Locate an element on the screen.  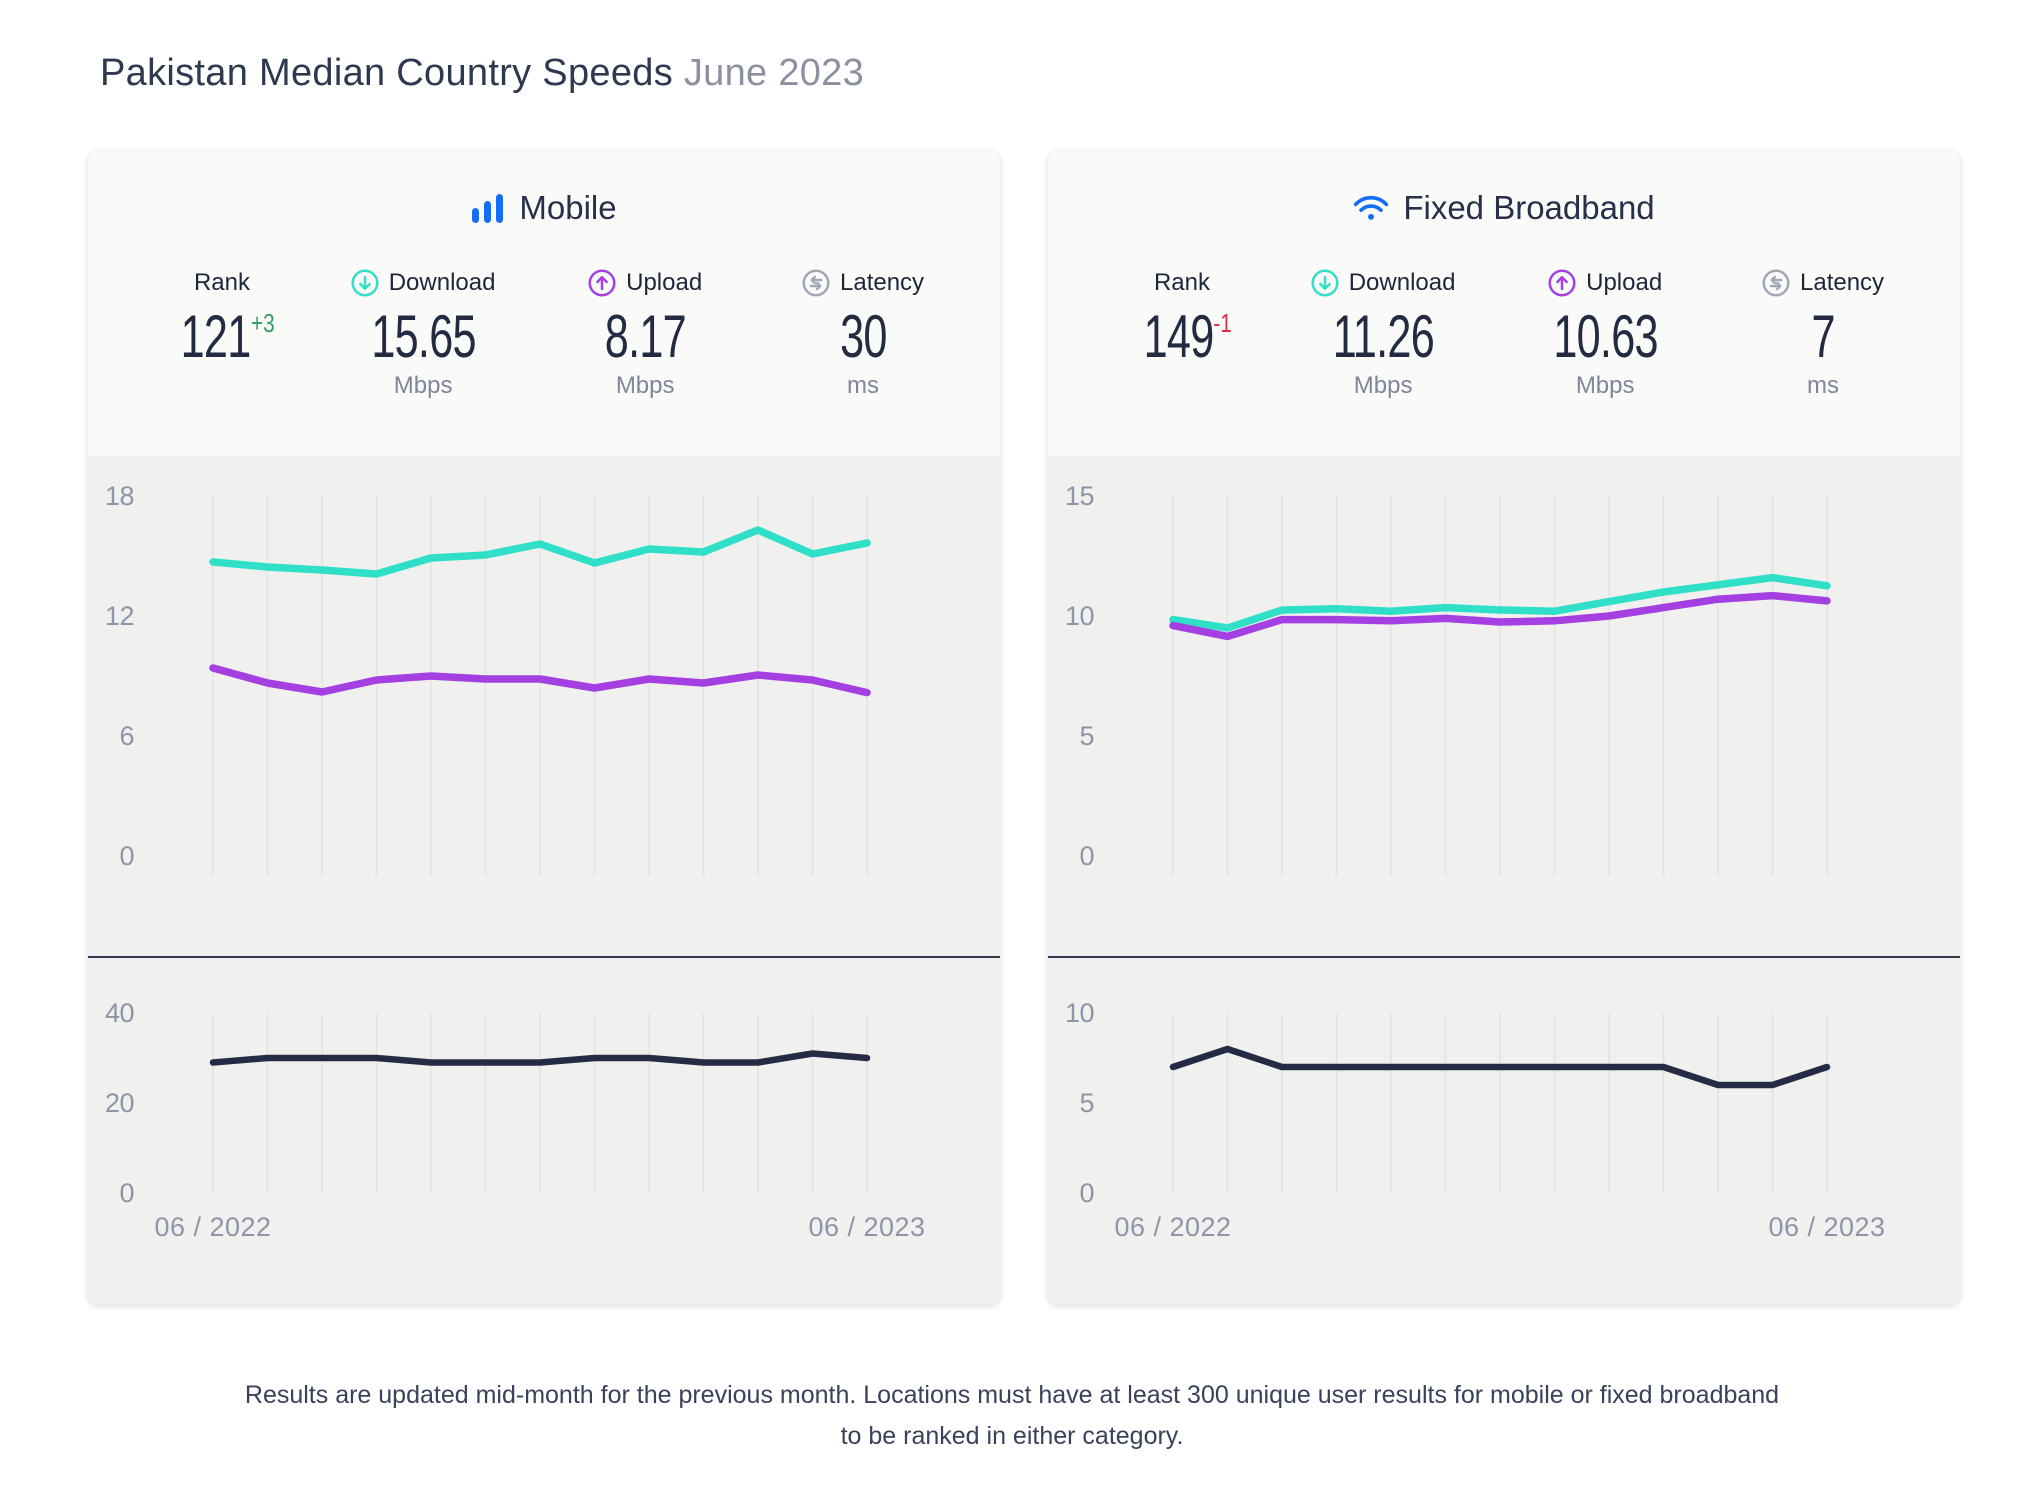
upload-value: 8.17 is located at coordinates (645, 336).